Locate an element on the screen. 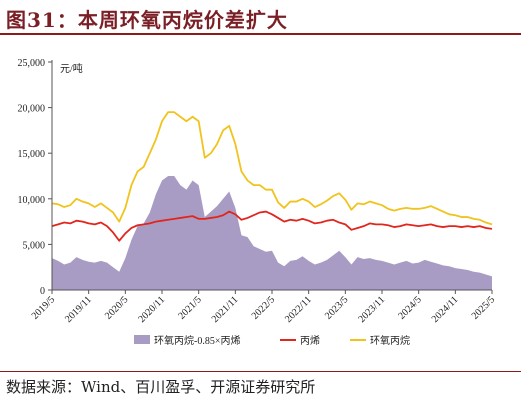 The height and width of the screenshot is (404, 521). legend-item-propylene-oxide-label: 环氧丙烷 is located at coordinates (390, 340).